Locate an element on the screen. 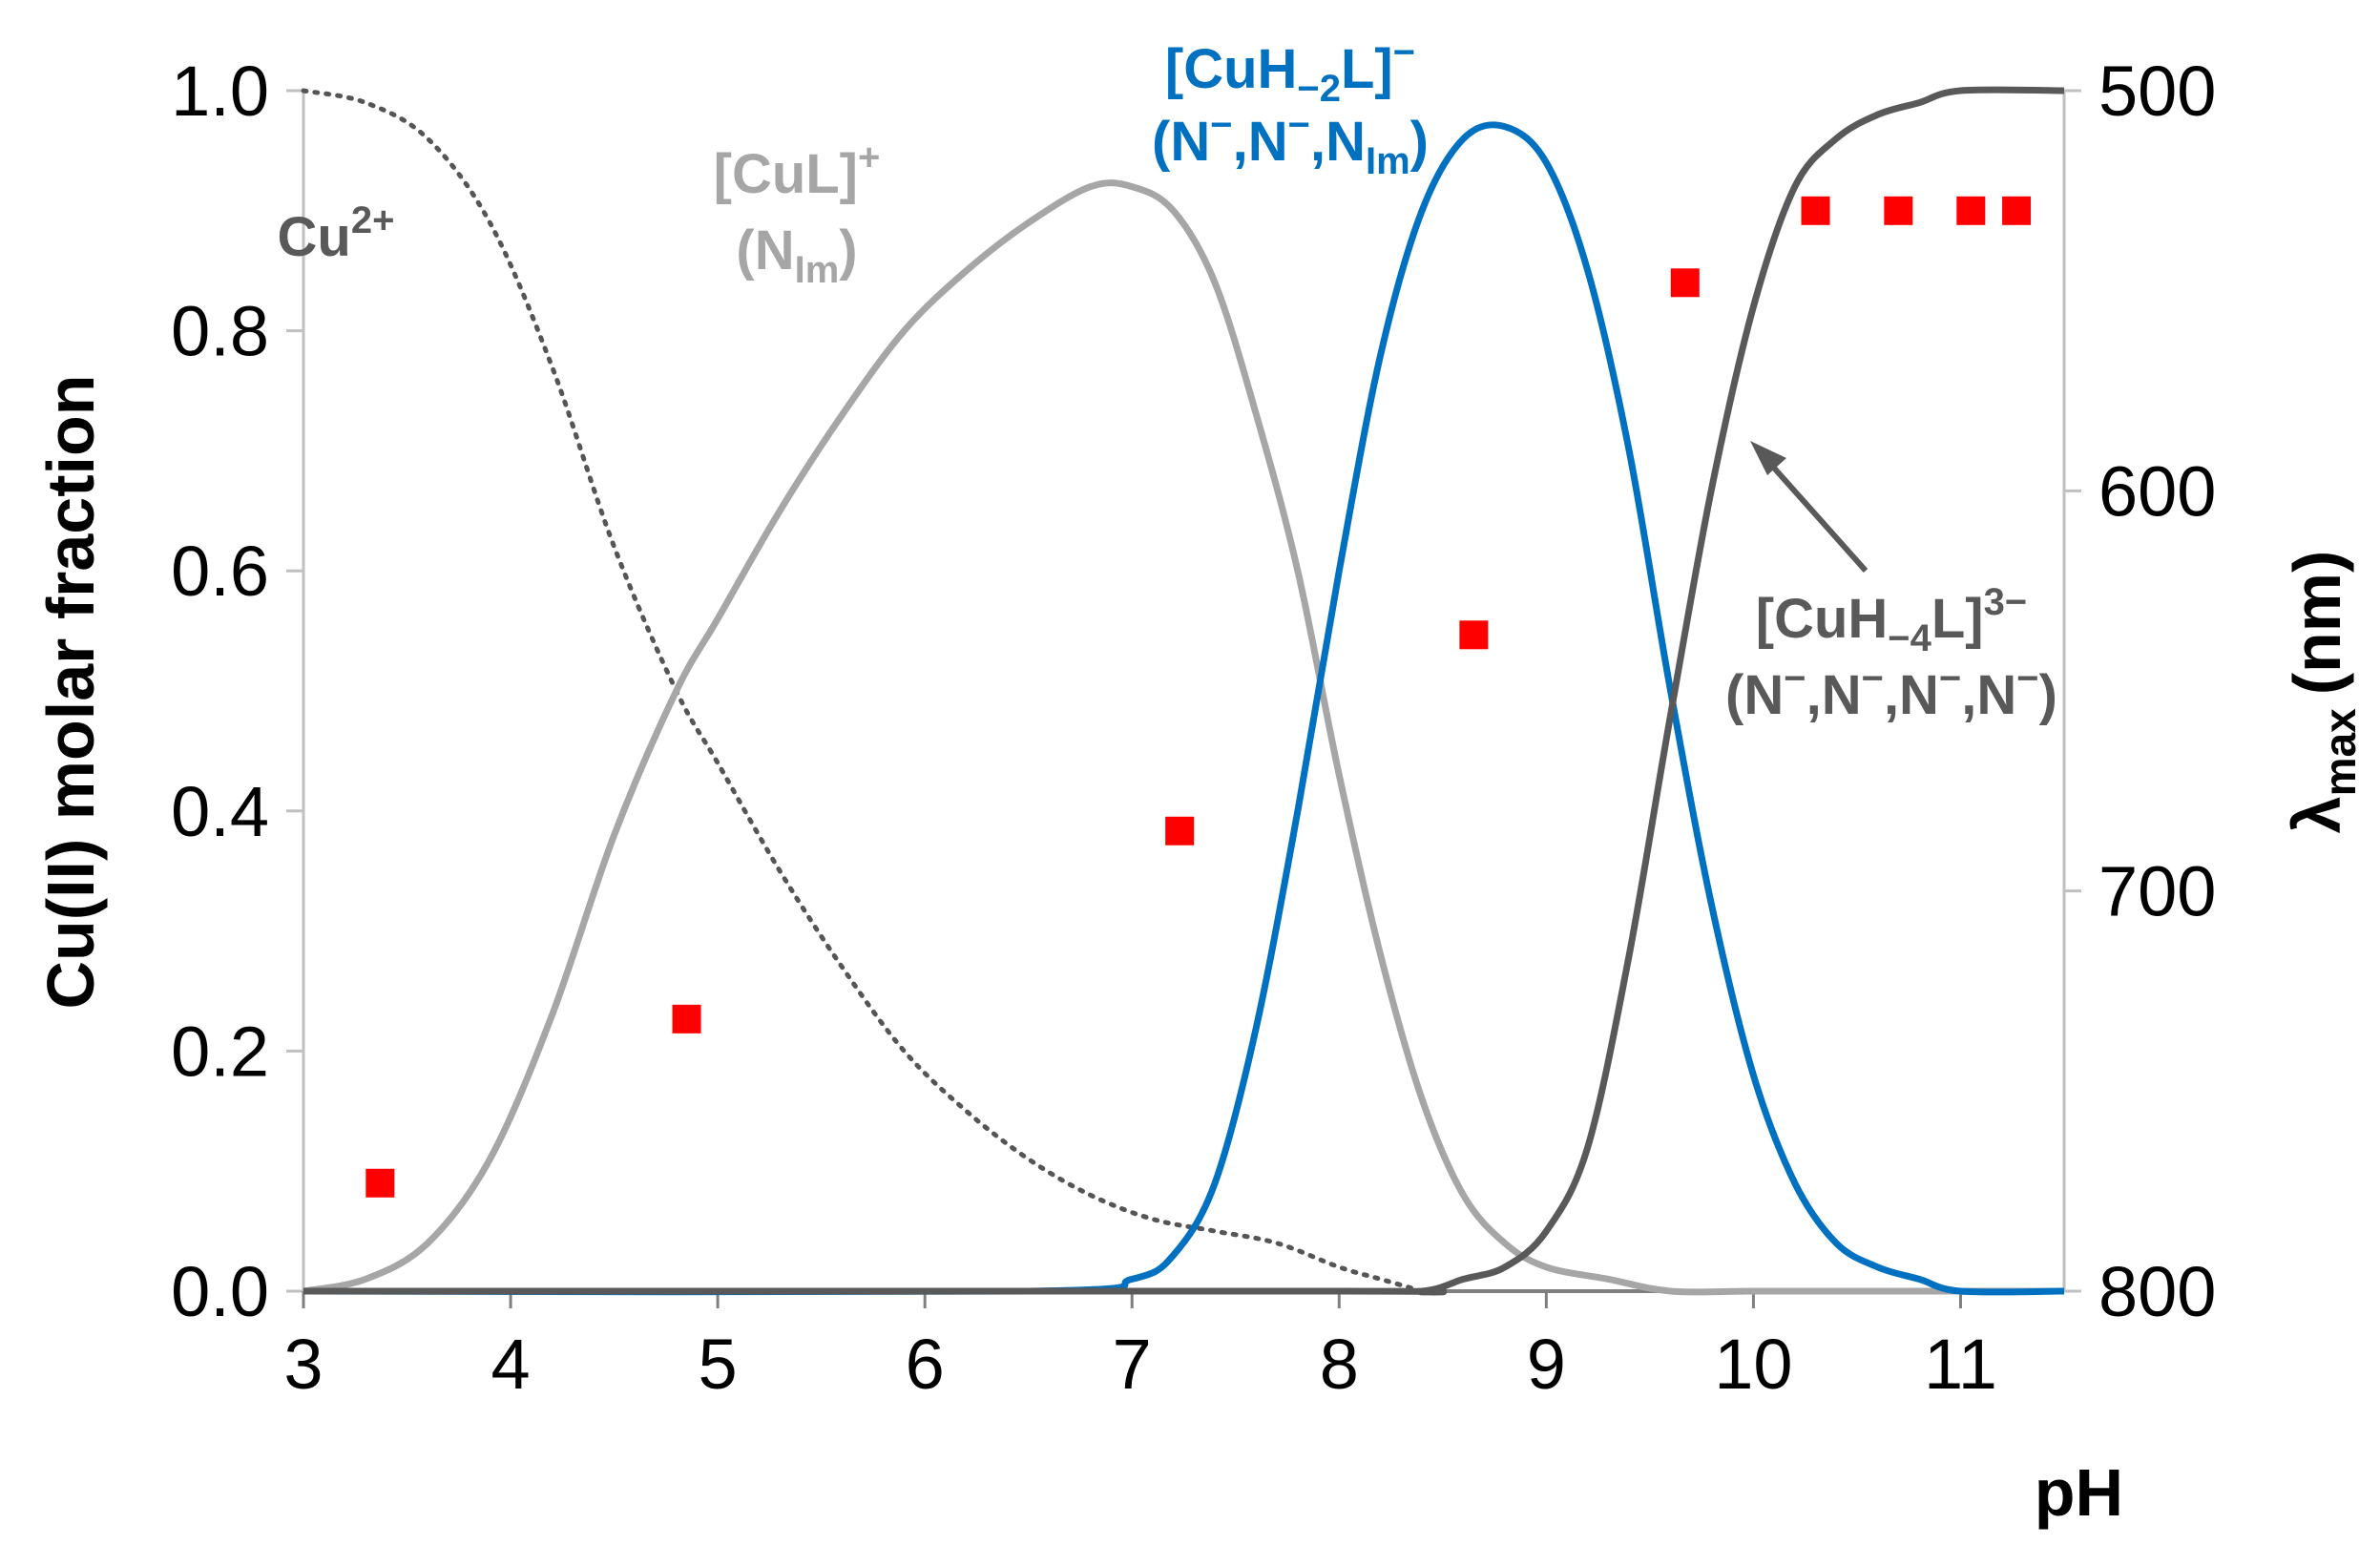 This screenshot has height=1566, width=2380. label-cu2plus-line-1: Cu2+ is located at coordinates (337, 233).